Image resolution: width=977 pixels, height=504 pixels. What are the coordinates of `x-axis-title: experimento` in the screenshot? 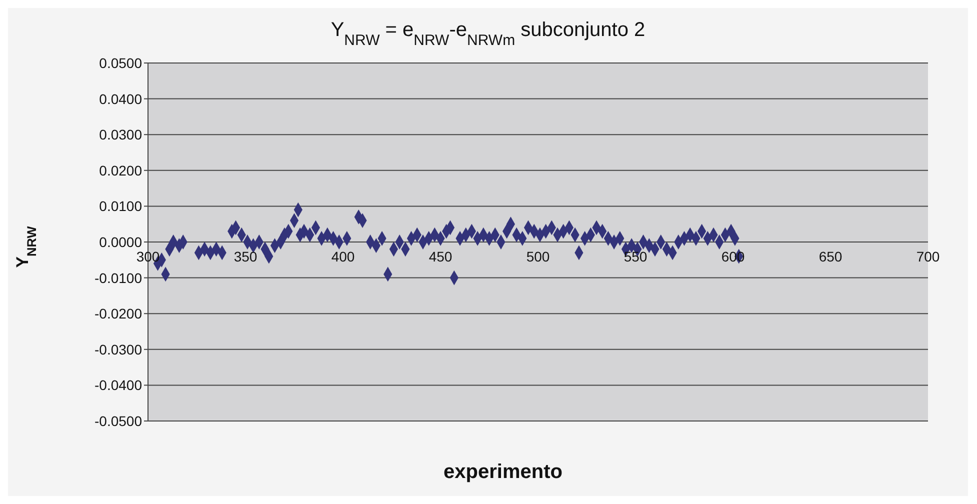 It's located at (503, 472).